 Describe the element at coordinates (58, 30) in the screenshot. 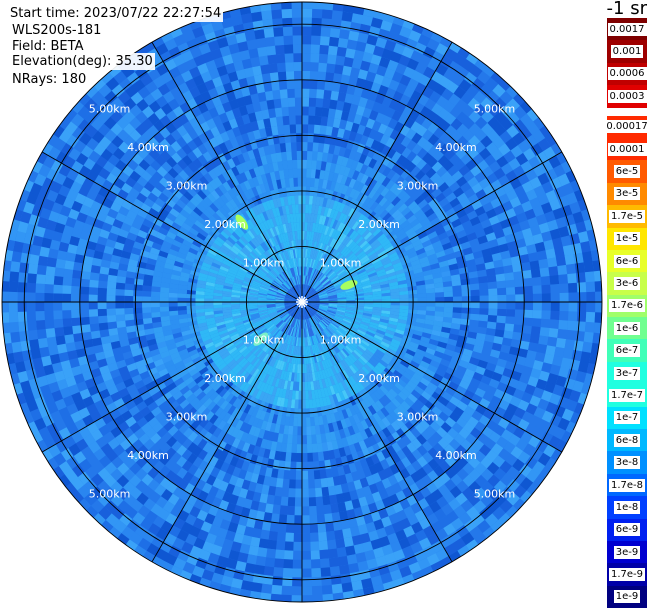

I see `instrument-label: WLS200s-181` at that location.